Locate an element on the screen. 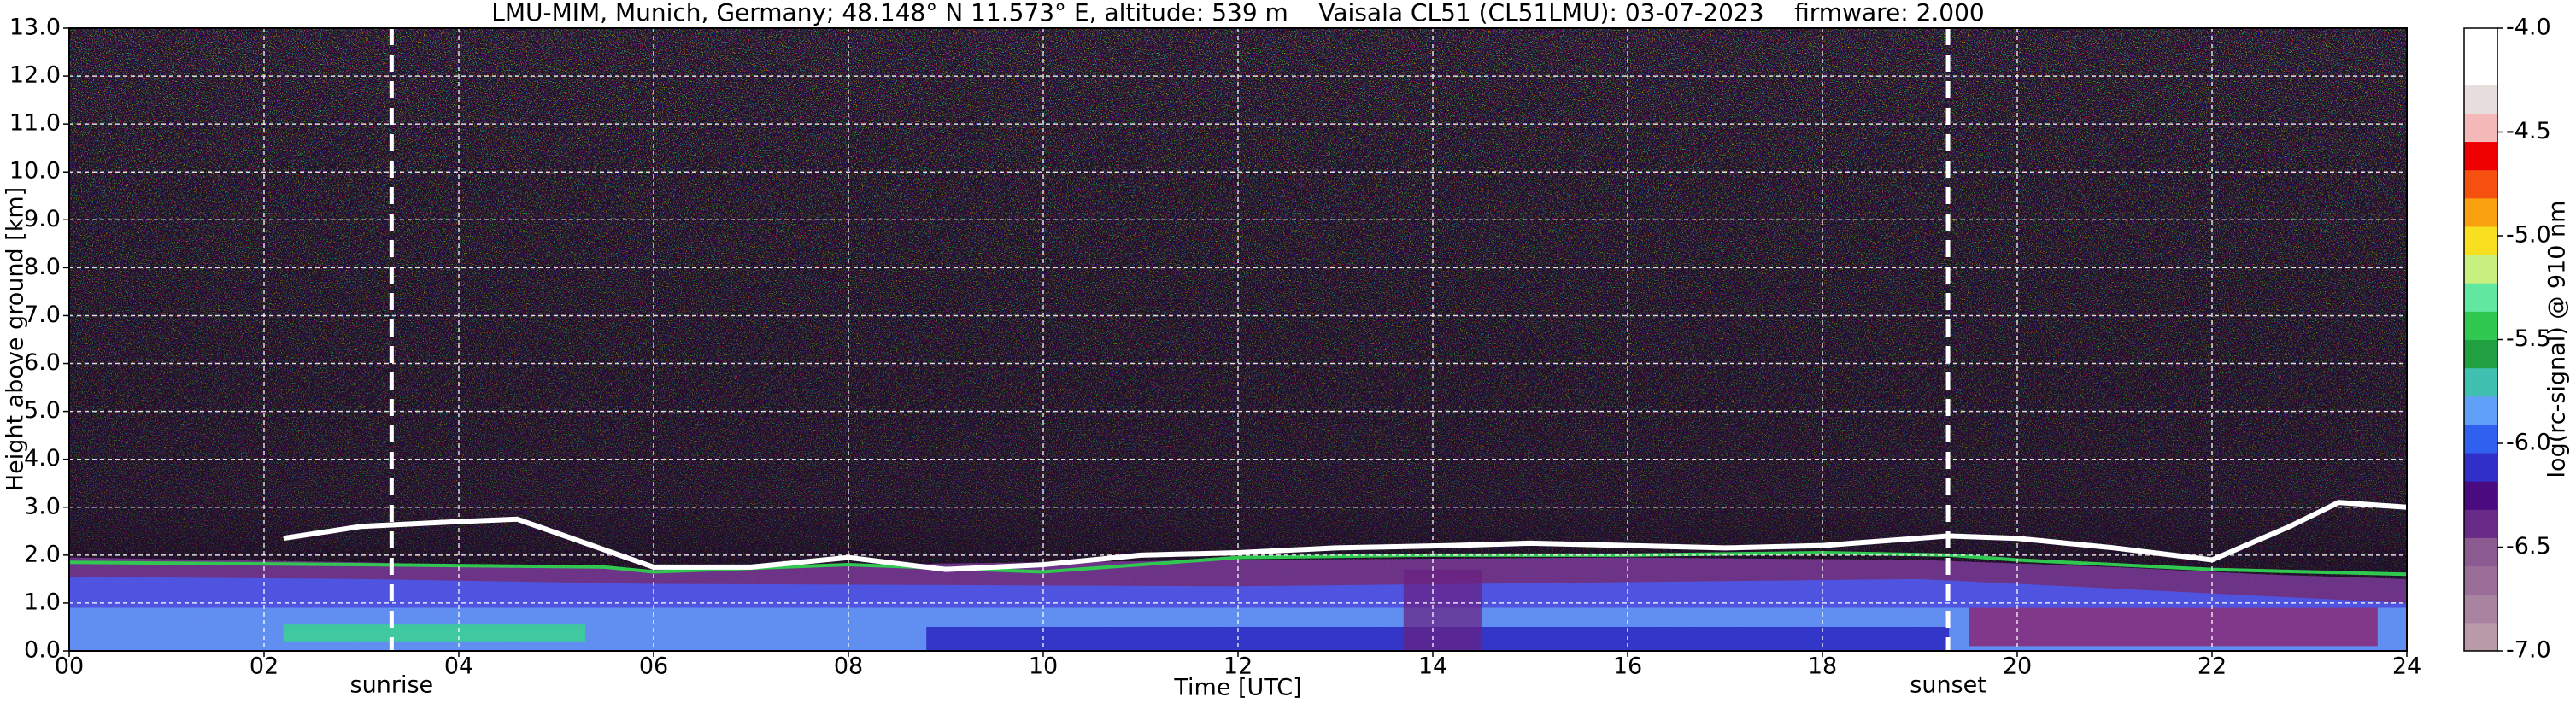 Image resolution: width=2576 pixels, height=709 pixels. y-tick-label: 7.0 is located at coordinates (42, 315).